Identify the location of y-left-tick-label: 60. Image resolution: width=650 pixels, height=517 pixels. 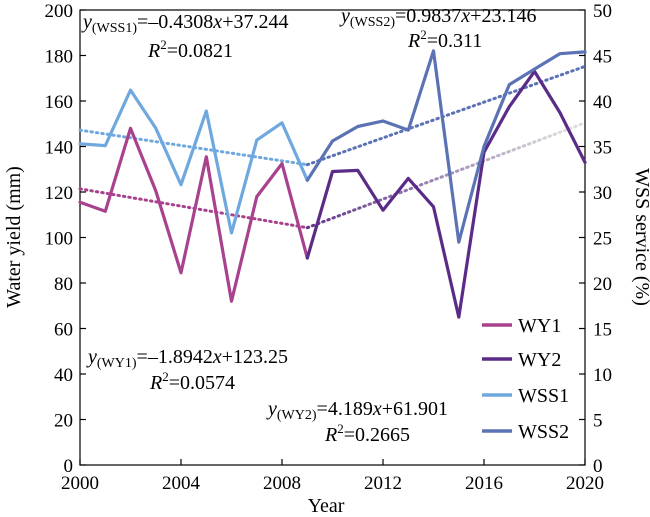
(63, 330).